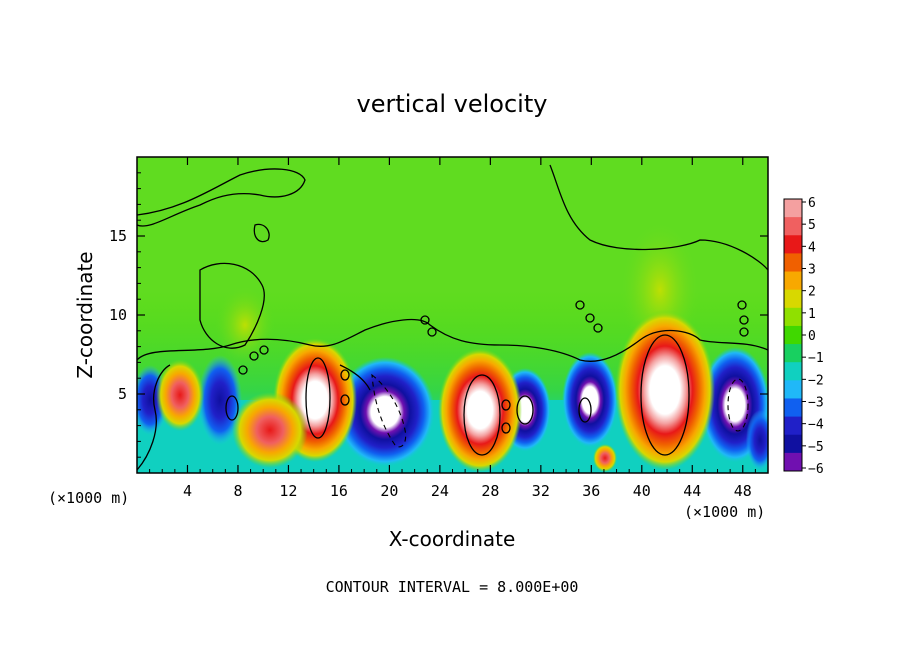  What do you see at coordinates (452, 587) in the screenshot?
I see `contour-interval-note: CONTOUR INTERVAL = 8.000E+00` at bounding box center [452, 587].